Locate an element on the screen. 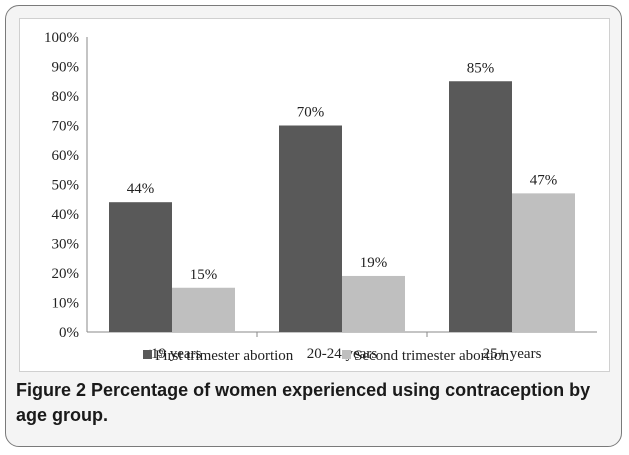 The width and height of the screenshot is (629, 455). y-tick-label: 40% is located at coordinates (66, 215).